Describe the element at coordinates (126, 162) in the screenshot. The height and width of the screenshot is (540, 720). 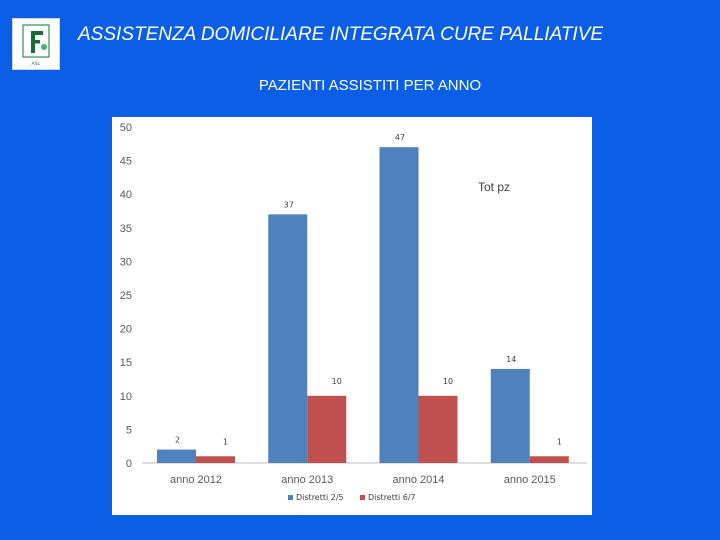
I see `y-tick-label: 45` at that location.